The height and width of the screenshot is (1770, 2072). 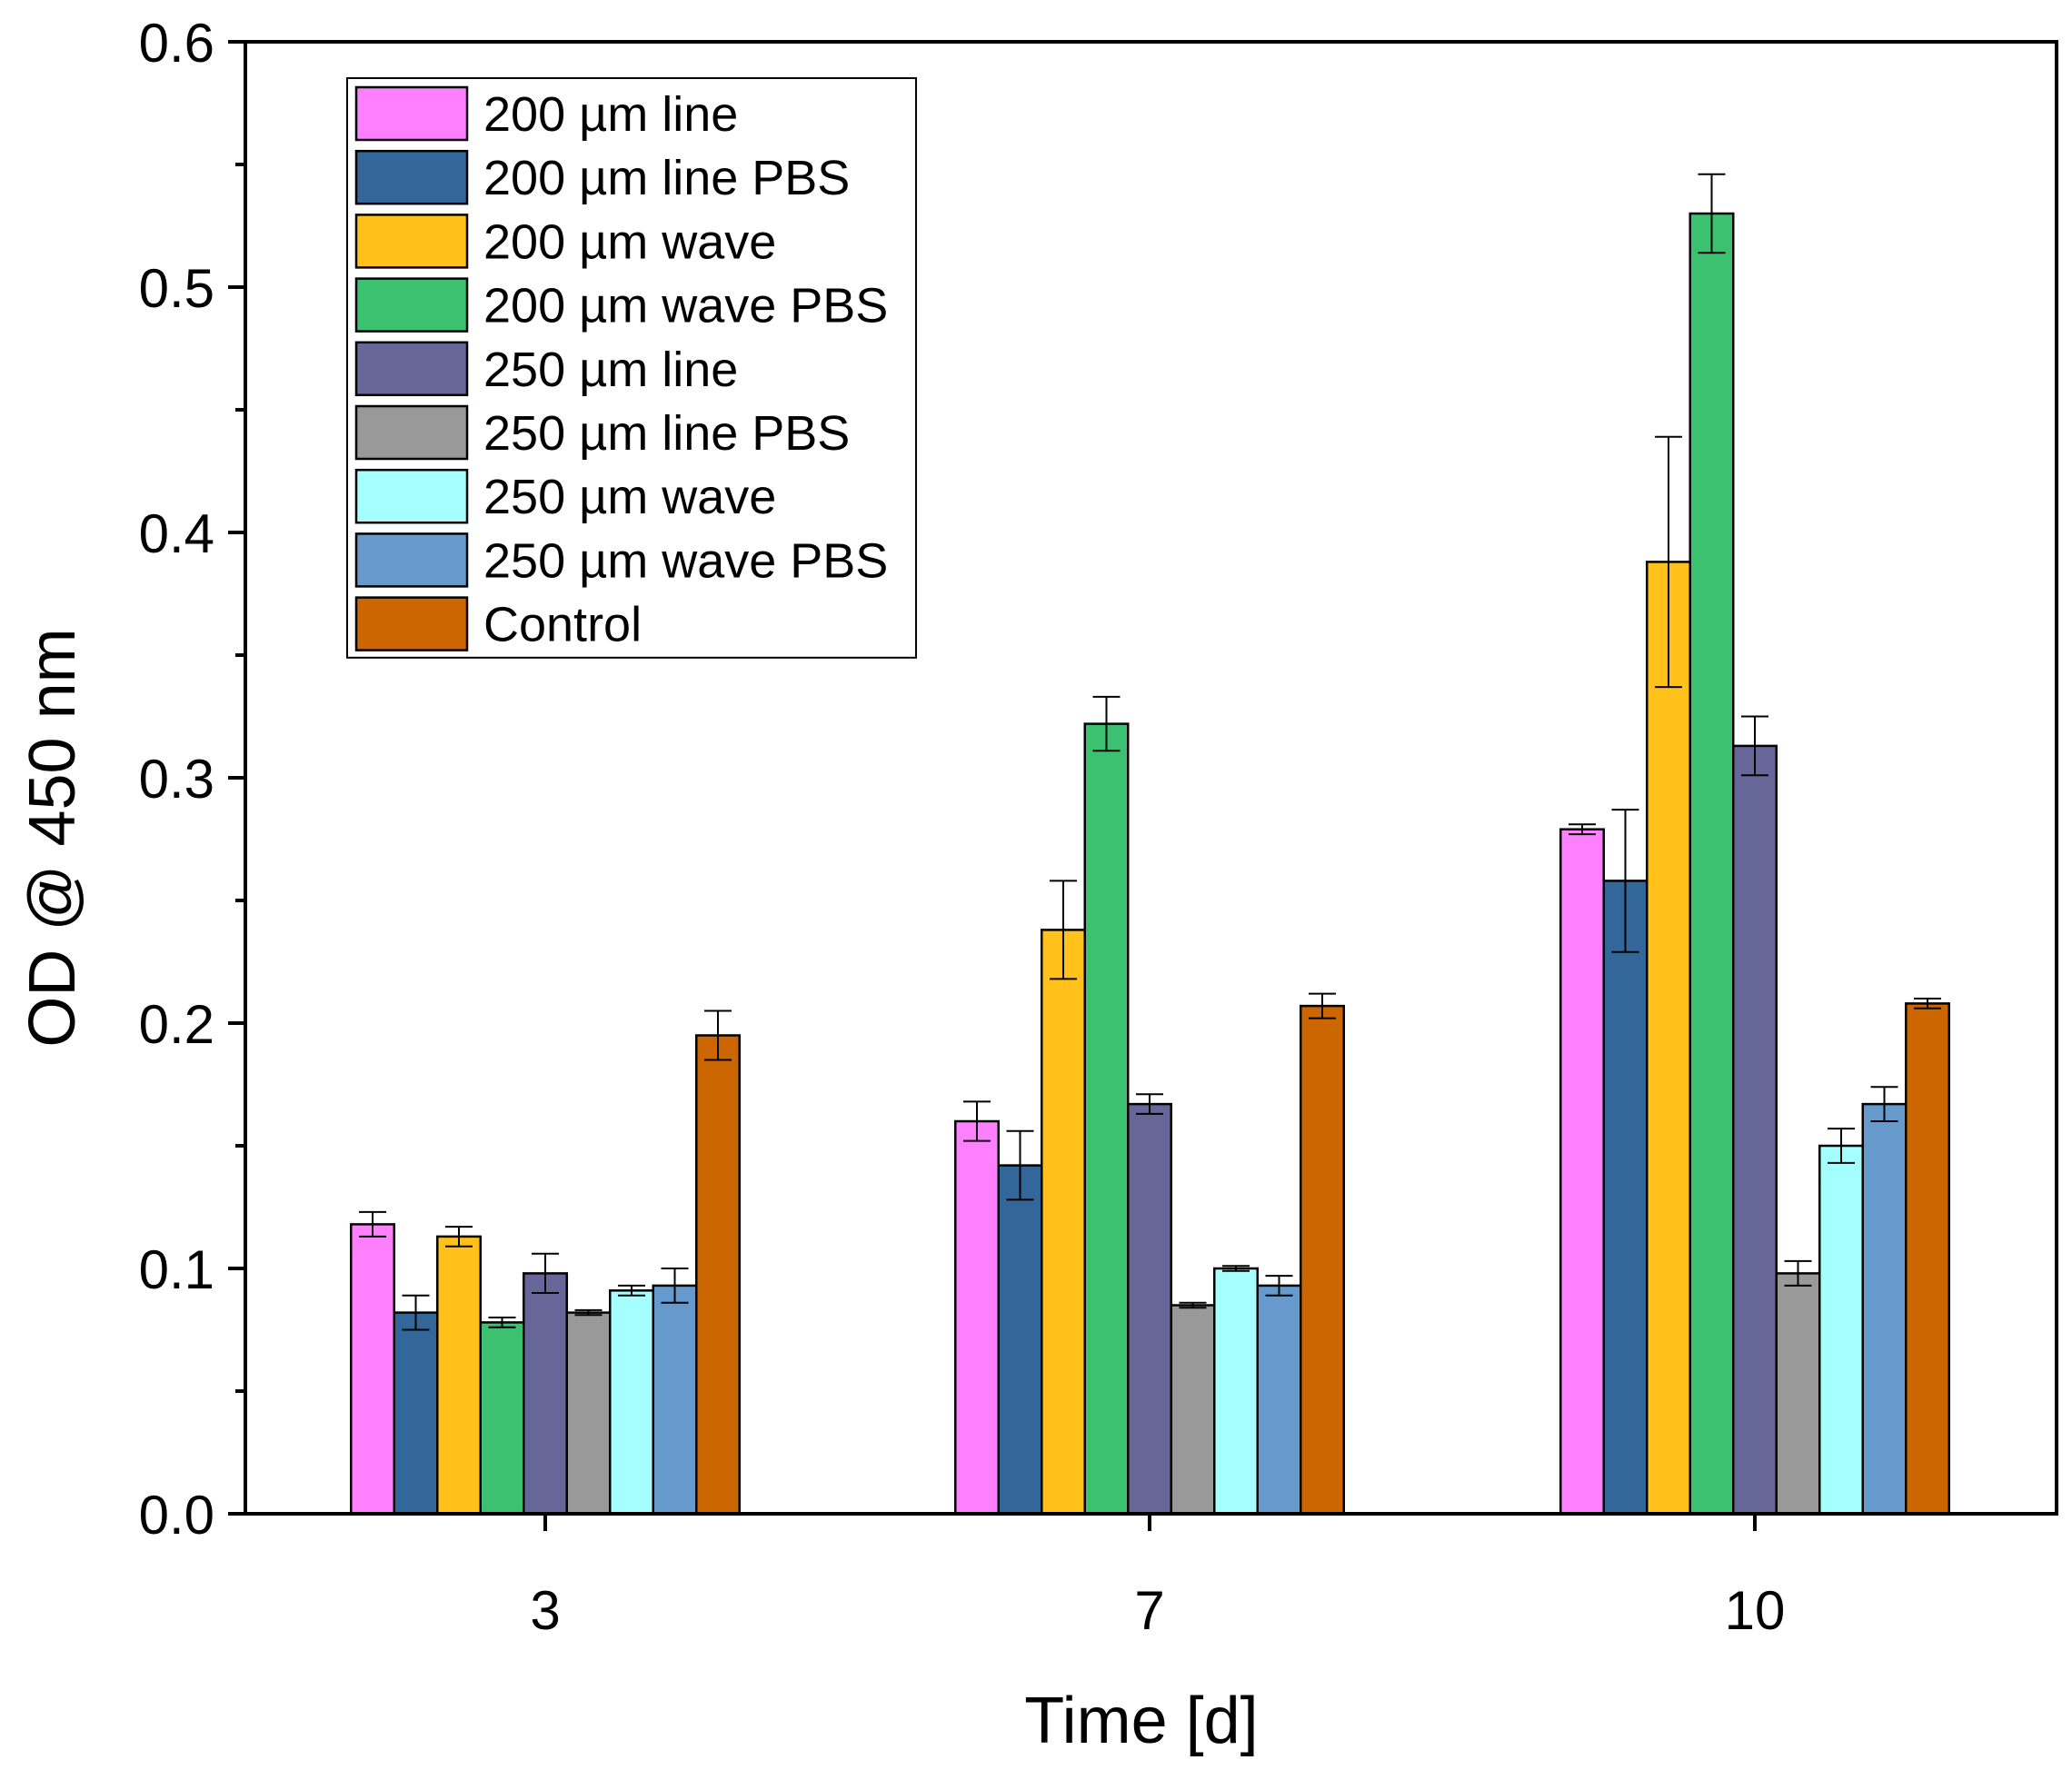 I want to click on y-tick-label: 0.1, so click(x=177, y=1269).